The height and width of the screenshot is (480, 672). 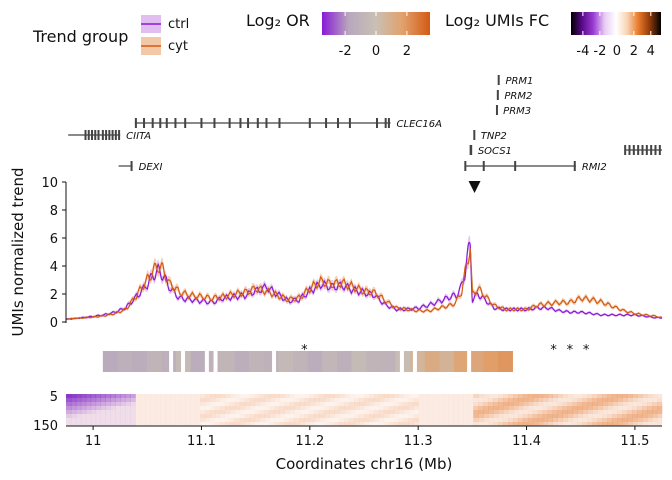 What do you see at coordinates (18, 251) in the screenshot?
I see `y-axis-label: UMIs normalized trend` at bounding box center [18, 251].